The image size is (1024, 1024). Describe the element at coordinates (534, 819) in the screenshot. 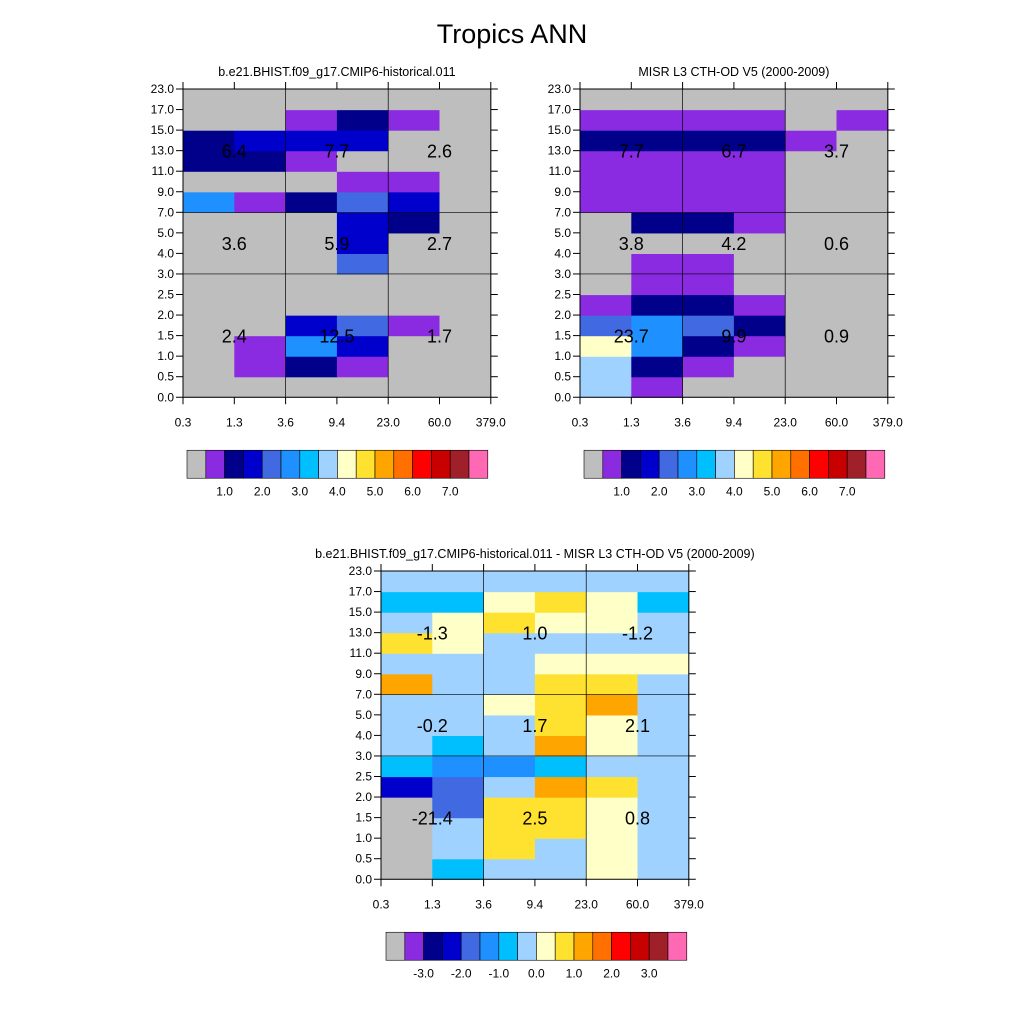

I see `group-value-label: 2.5` at that location.